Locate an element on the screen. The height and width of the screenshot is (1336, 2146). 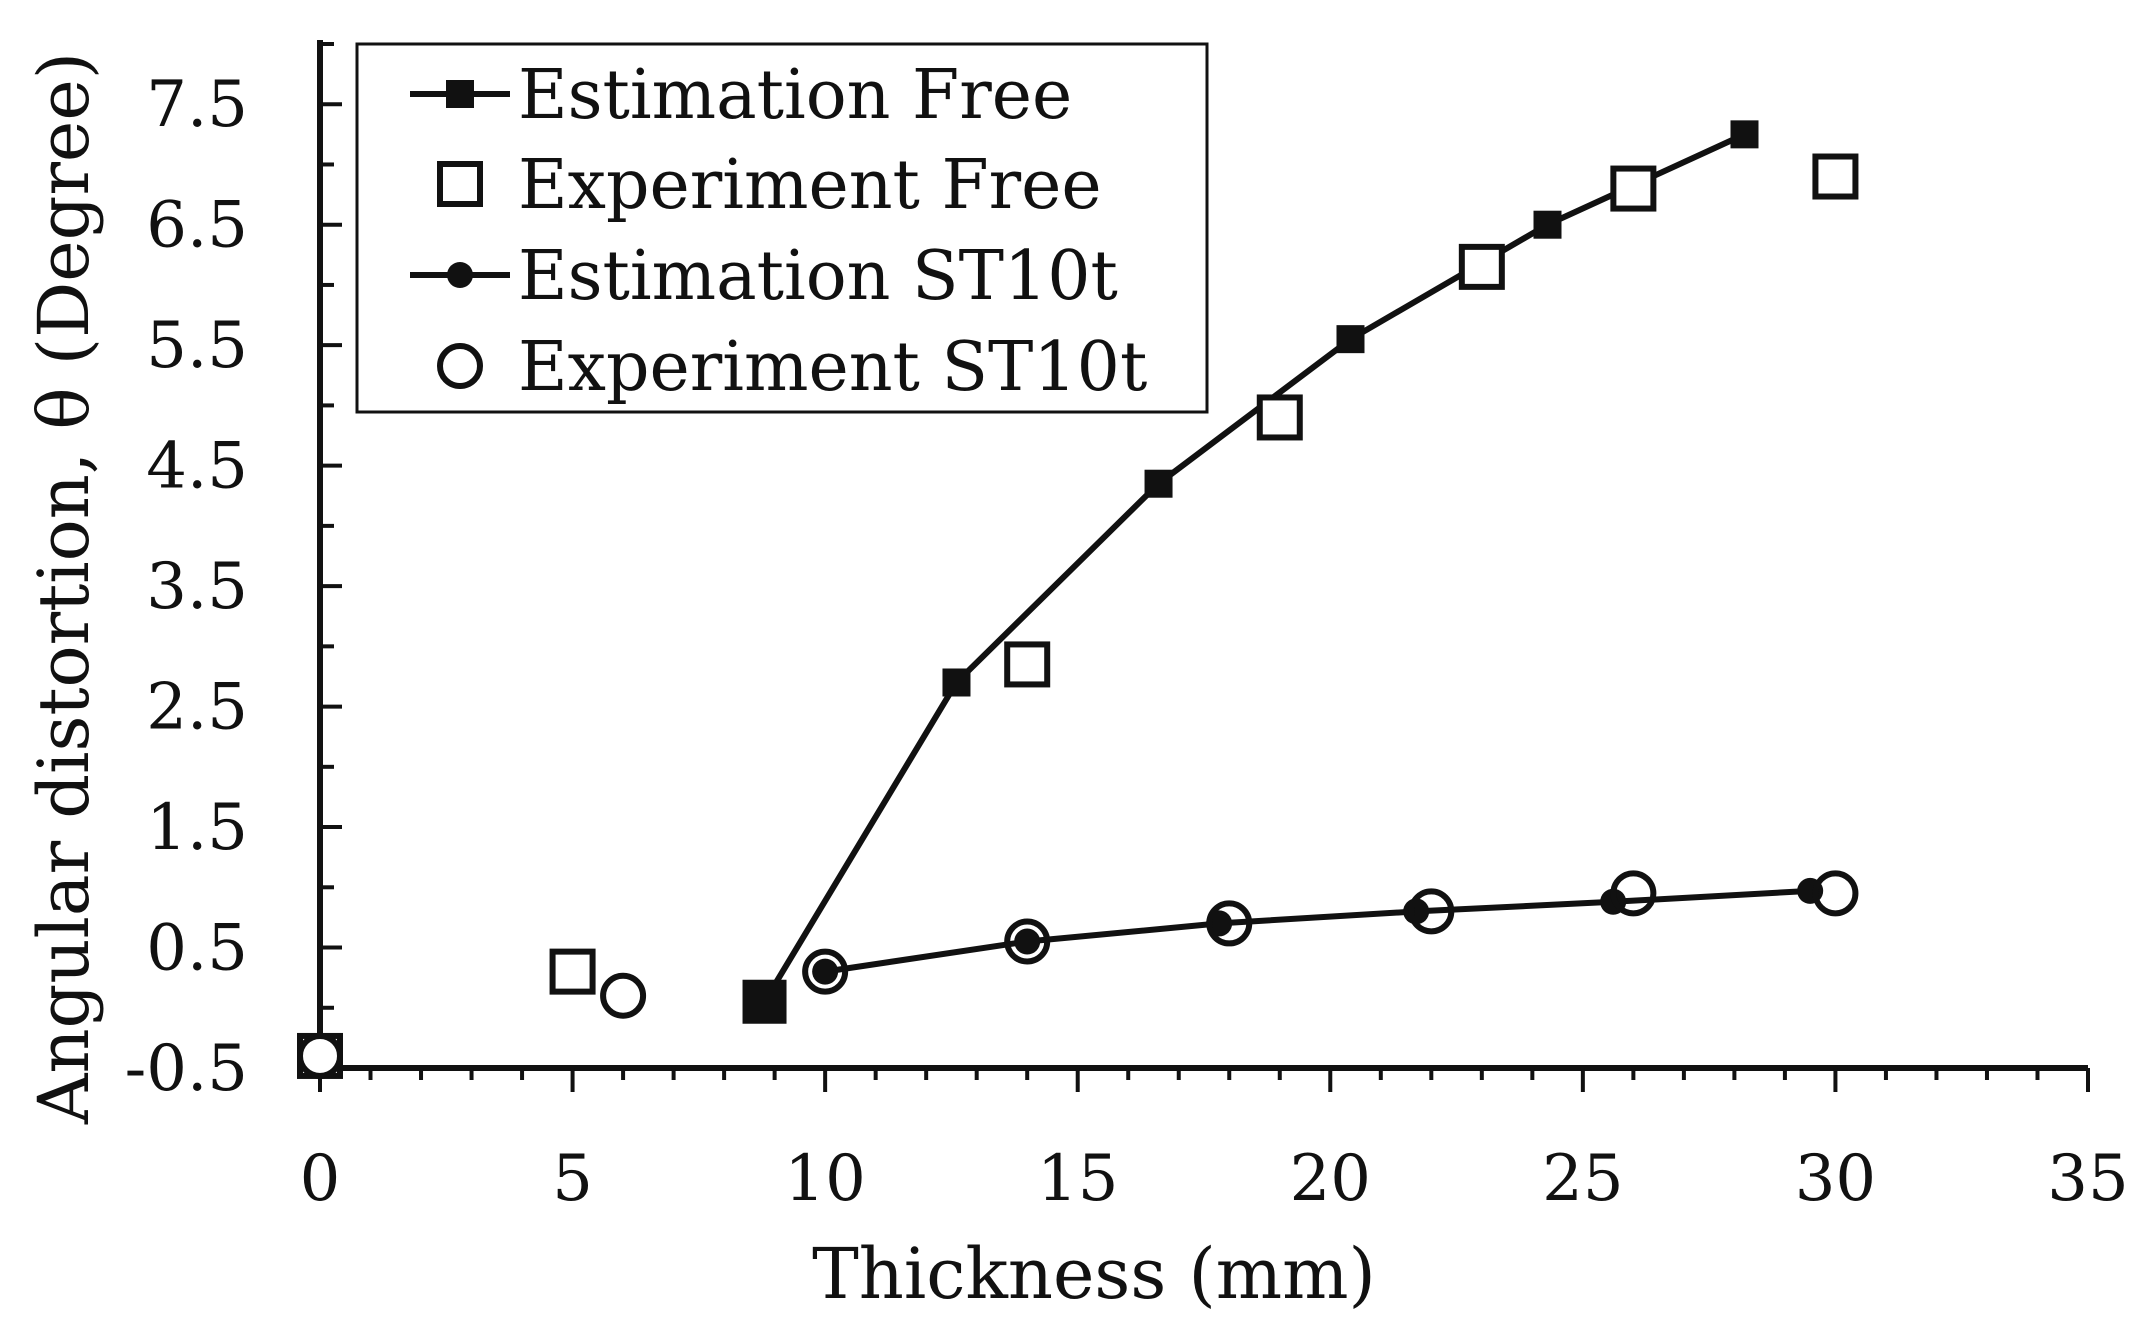
legend-label: Estimation Free is located at coordinates (795, 95).